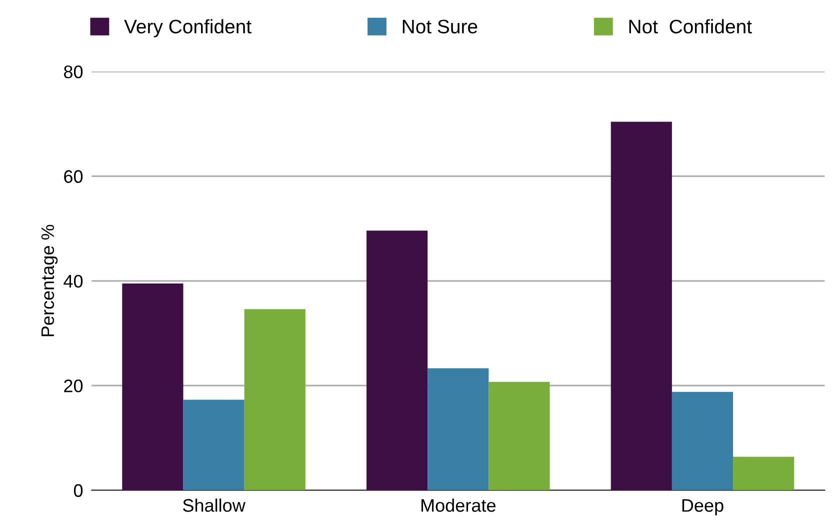  Describe the element at coordinates (214, 505) in the screenshot. I see `x-tick-label: Shallow` at that location.